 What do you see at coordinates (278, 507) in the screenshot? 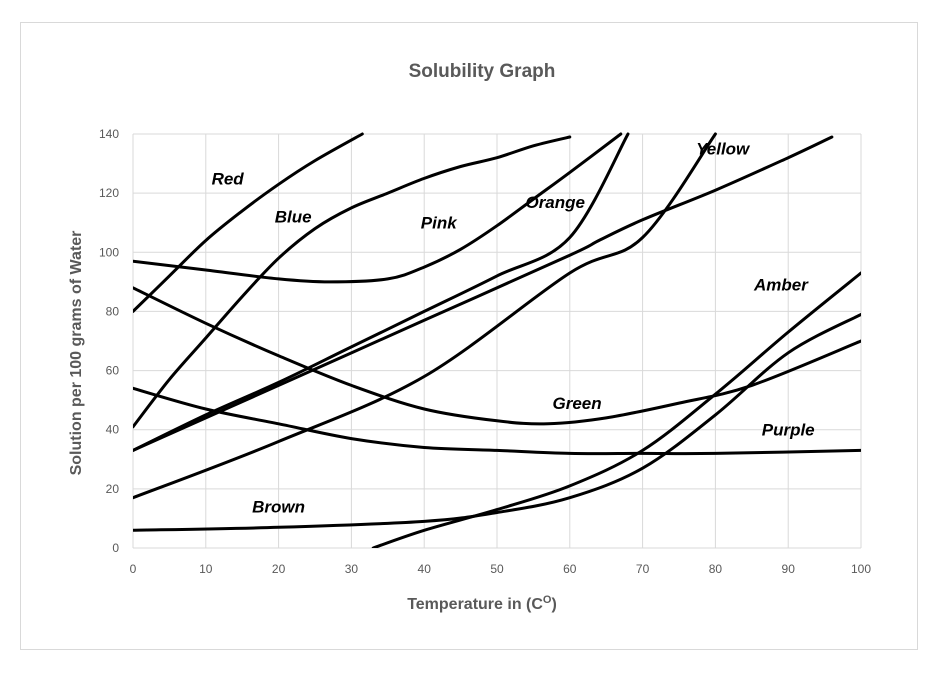
I see `series-label-brown: Brown` at bounding box center [278, 507].